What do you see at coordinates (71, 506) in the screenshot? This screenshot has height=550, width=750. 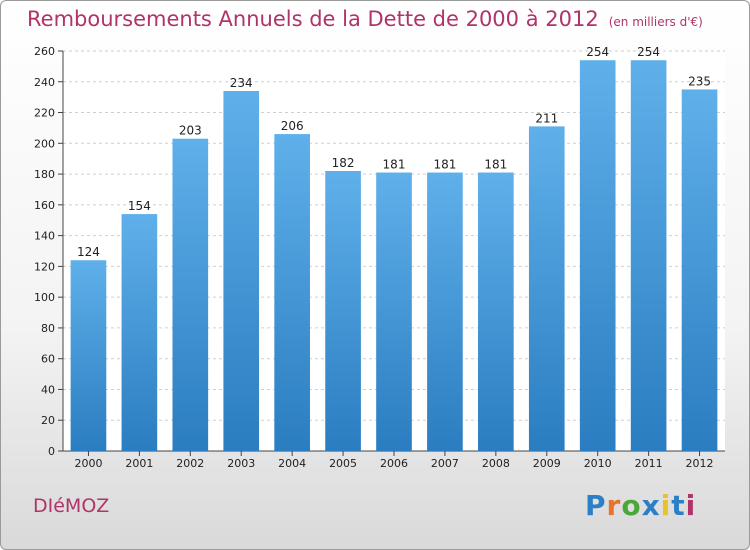 I see `commune-name: DIéMOZ` at bounding box center [71, 506].